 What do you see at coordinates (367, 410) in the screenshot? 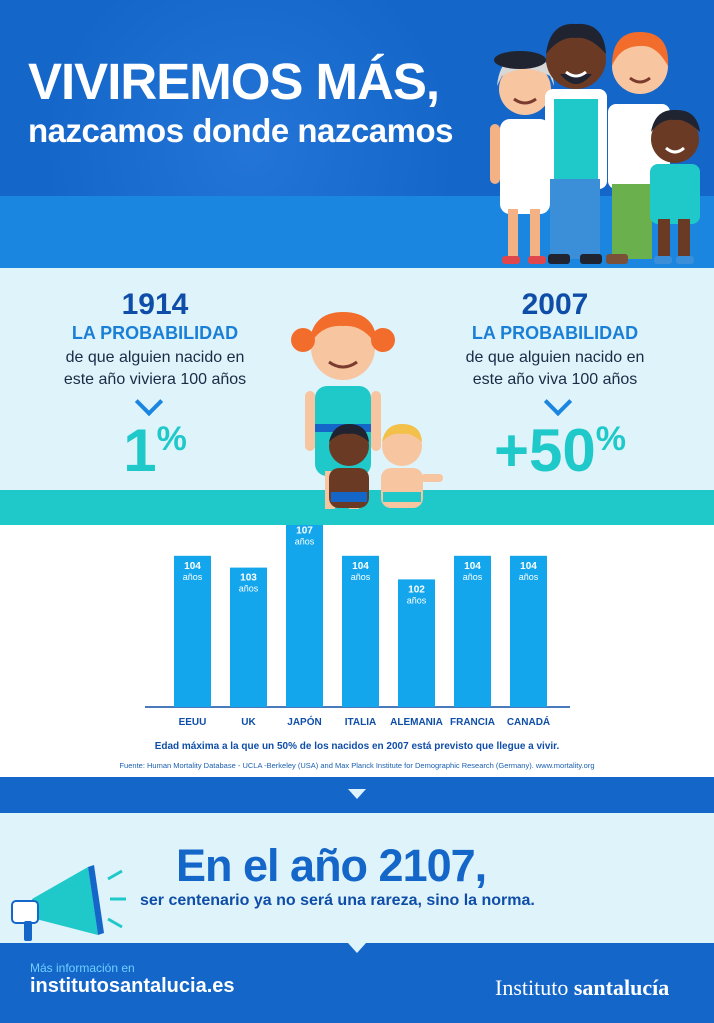
I see `children-illustration` at bounding box center [367, 410].